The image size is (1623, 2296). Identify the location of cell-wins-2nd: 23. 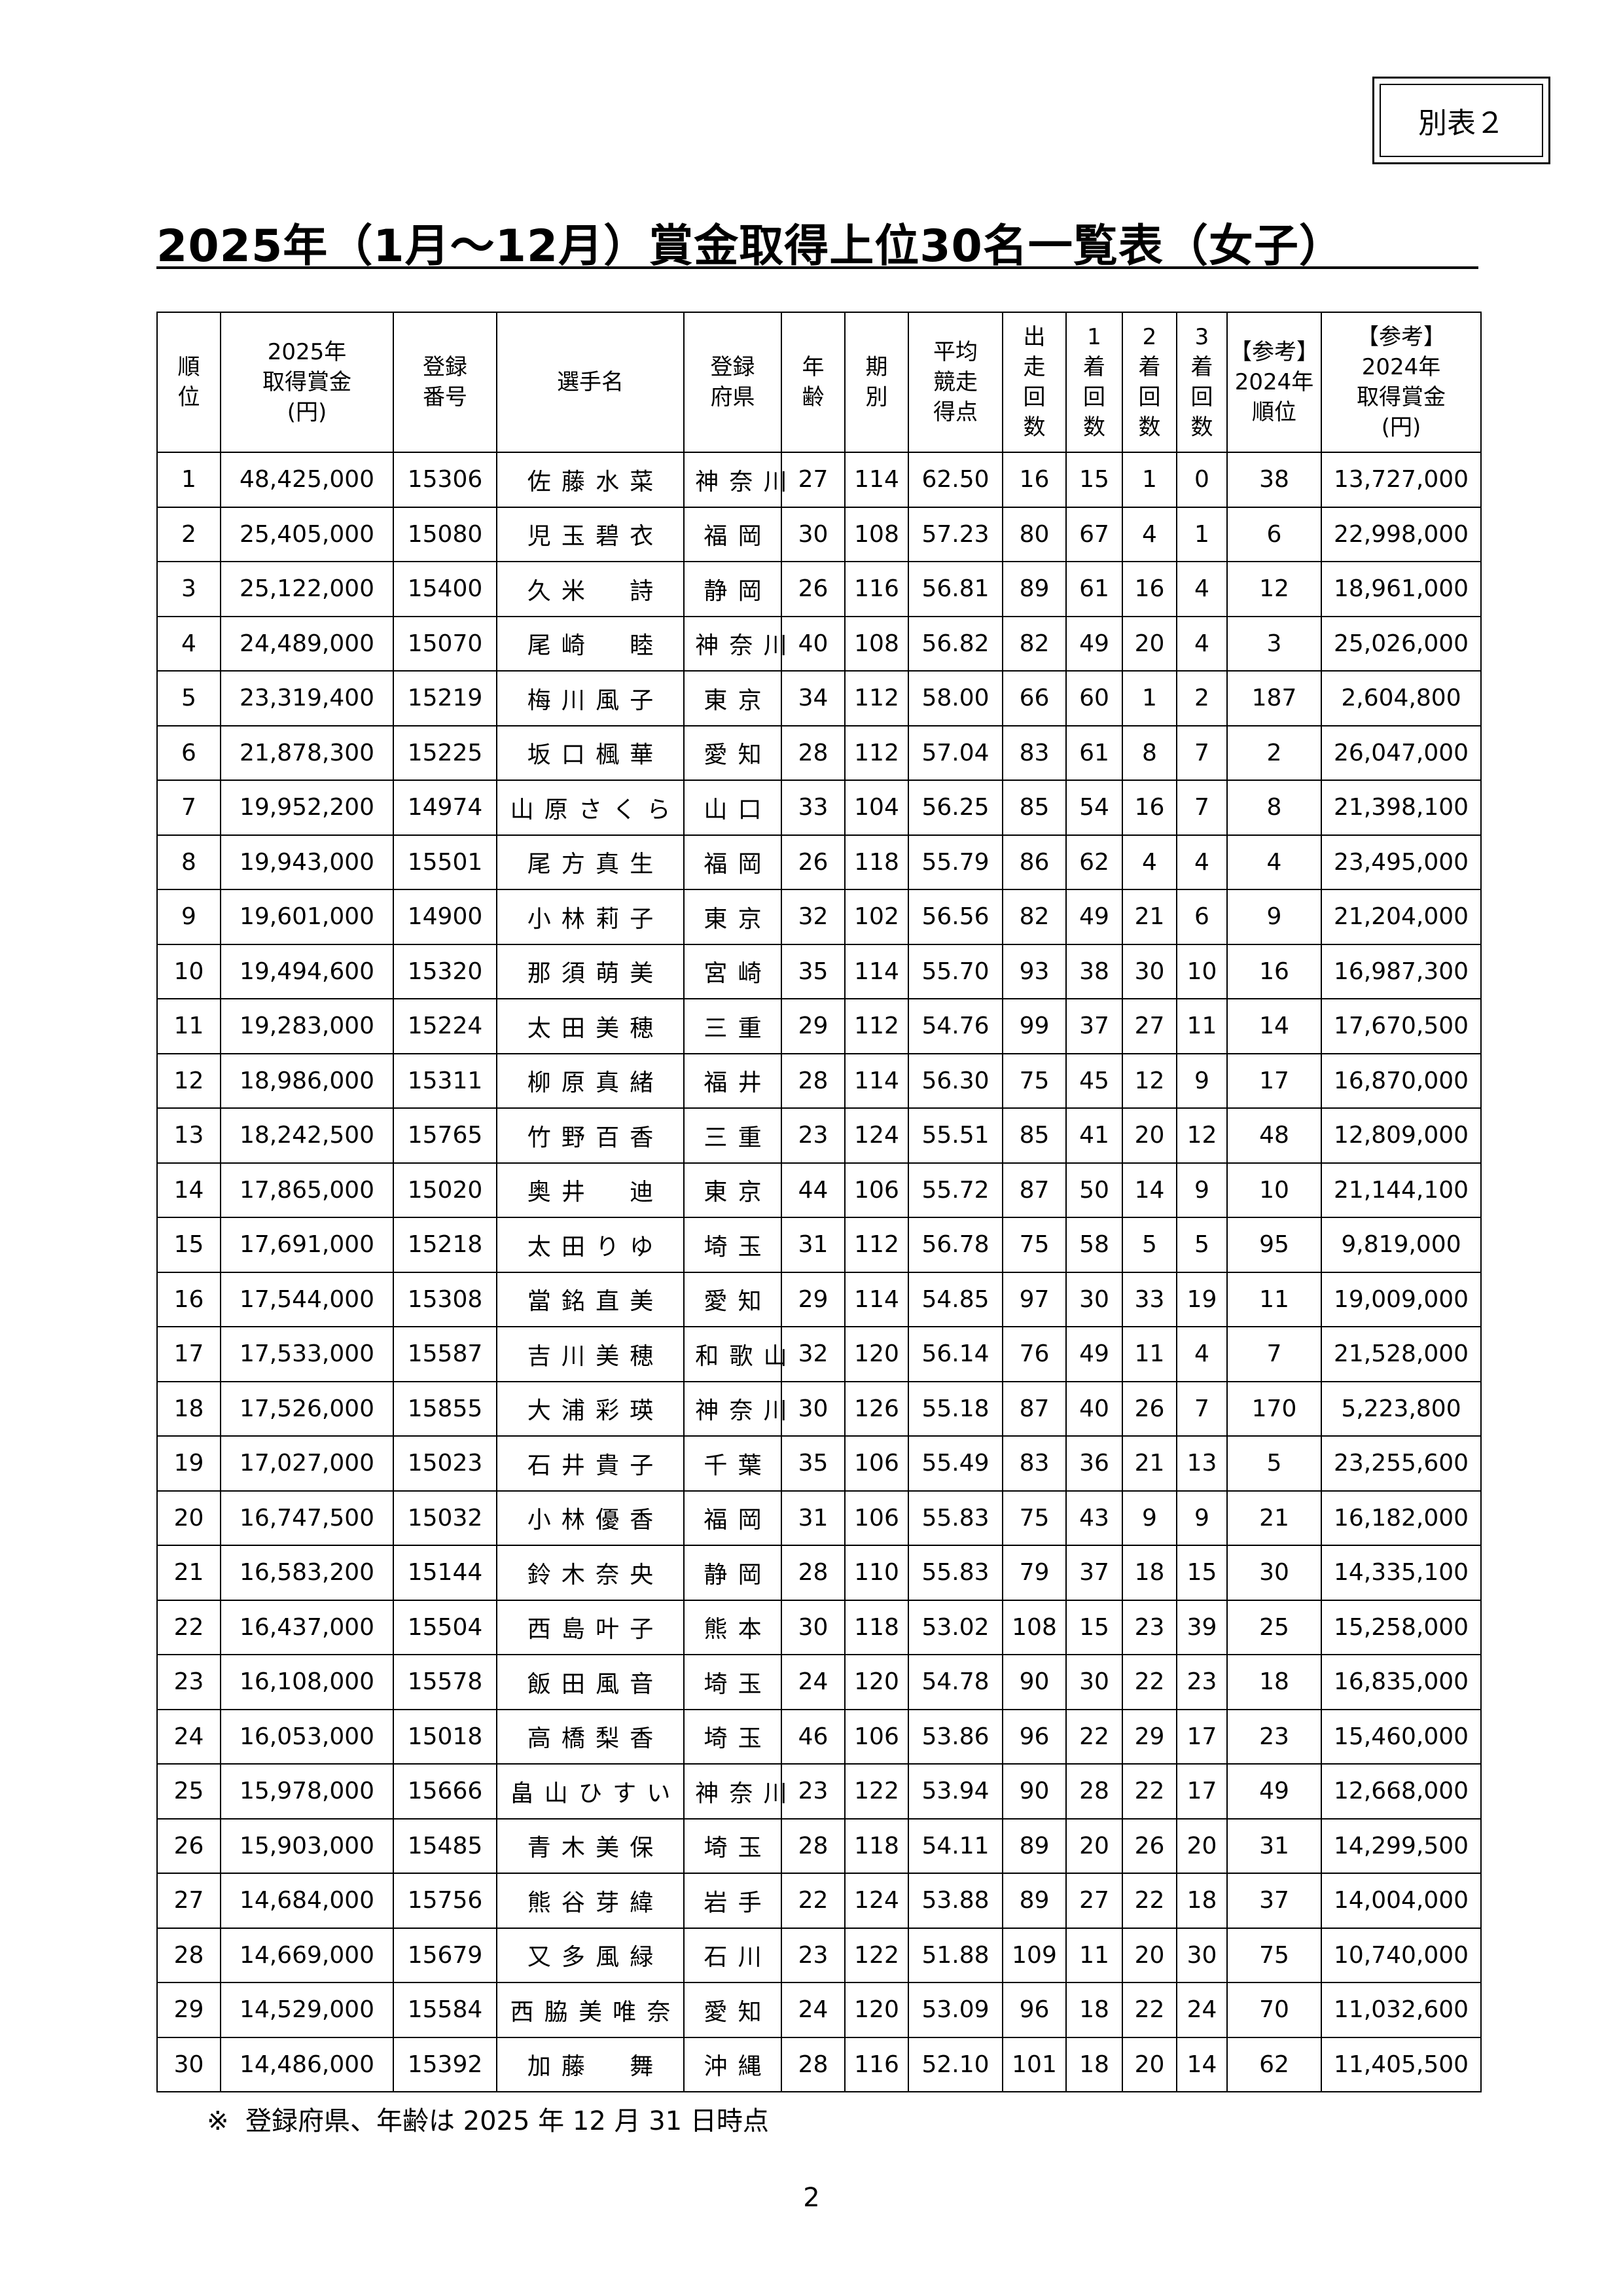
(1149, 1627).